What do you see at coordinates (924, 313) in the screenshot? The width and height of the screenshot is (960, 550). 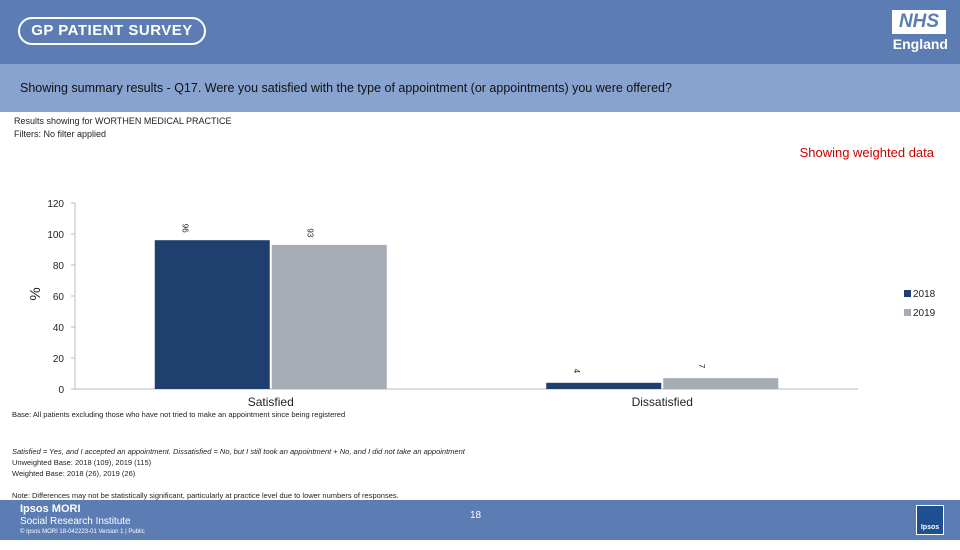 I see `legend-label-2019: 2019` at bounding box center [924, 313].